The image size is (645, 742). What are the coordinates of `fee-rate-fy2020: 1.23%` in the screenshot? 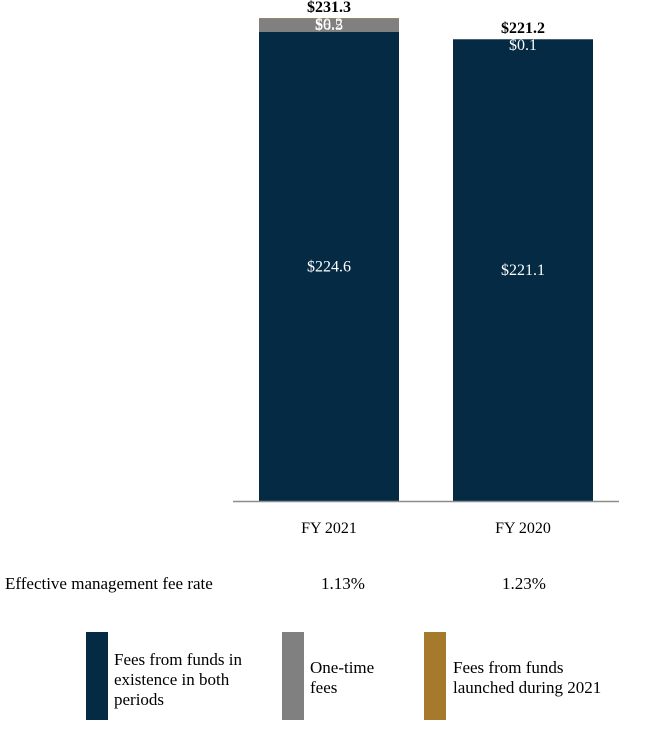 It's located at (524, 583).